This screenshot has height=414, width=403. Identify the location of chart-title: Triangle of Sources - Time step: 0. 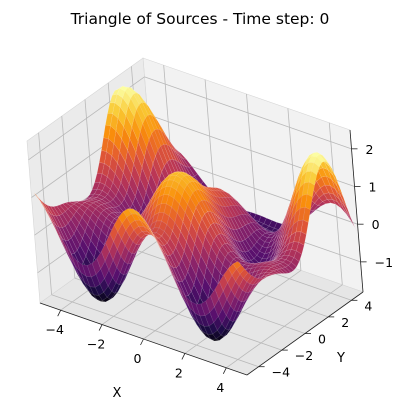
(200, 19).